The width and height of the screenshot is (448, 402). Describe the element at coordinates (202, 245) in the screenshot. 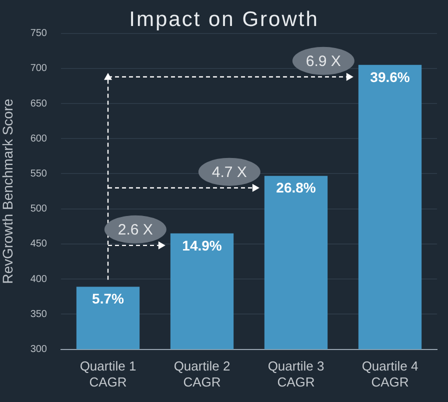

I see `annotation: 14.9%` at that location.